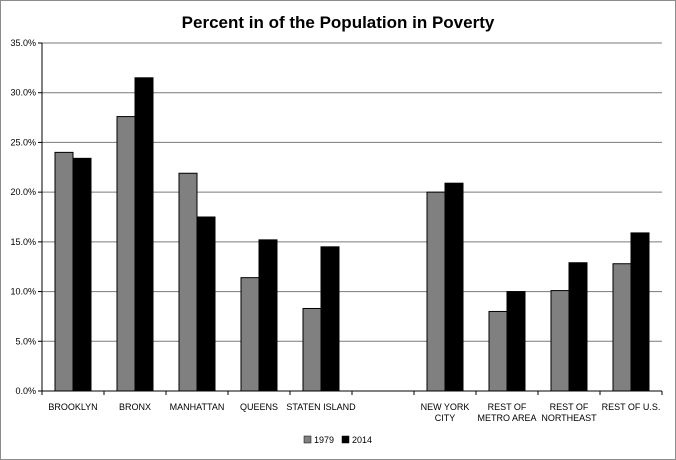  Describe the element at coordinates (135, 407) in the screenshot. I see `category-label-1-0: BRONX` at that location.